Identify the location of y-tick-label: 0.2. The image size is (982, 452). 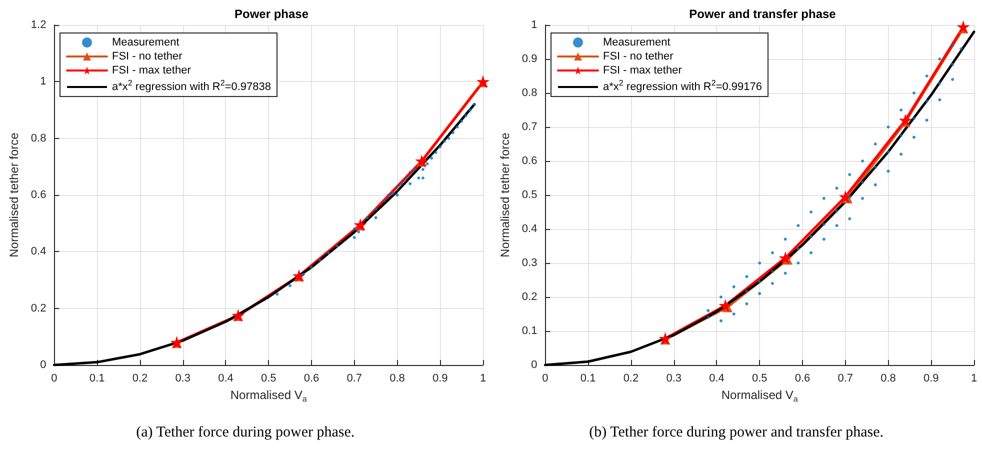
(530, 297).